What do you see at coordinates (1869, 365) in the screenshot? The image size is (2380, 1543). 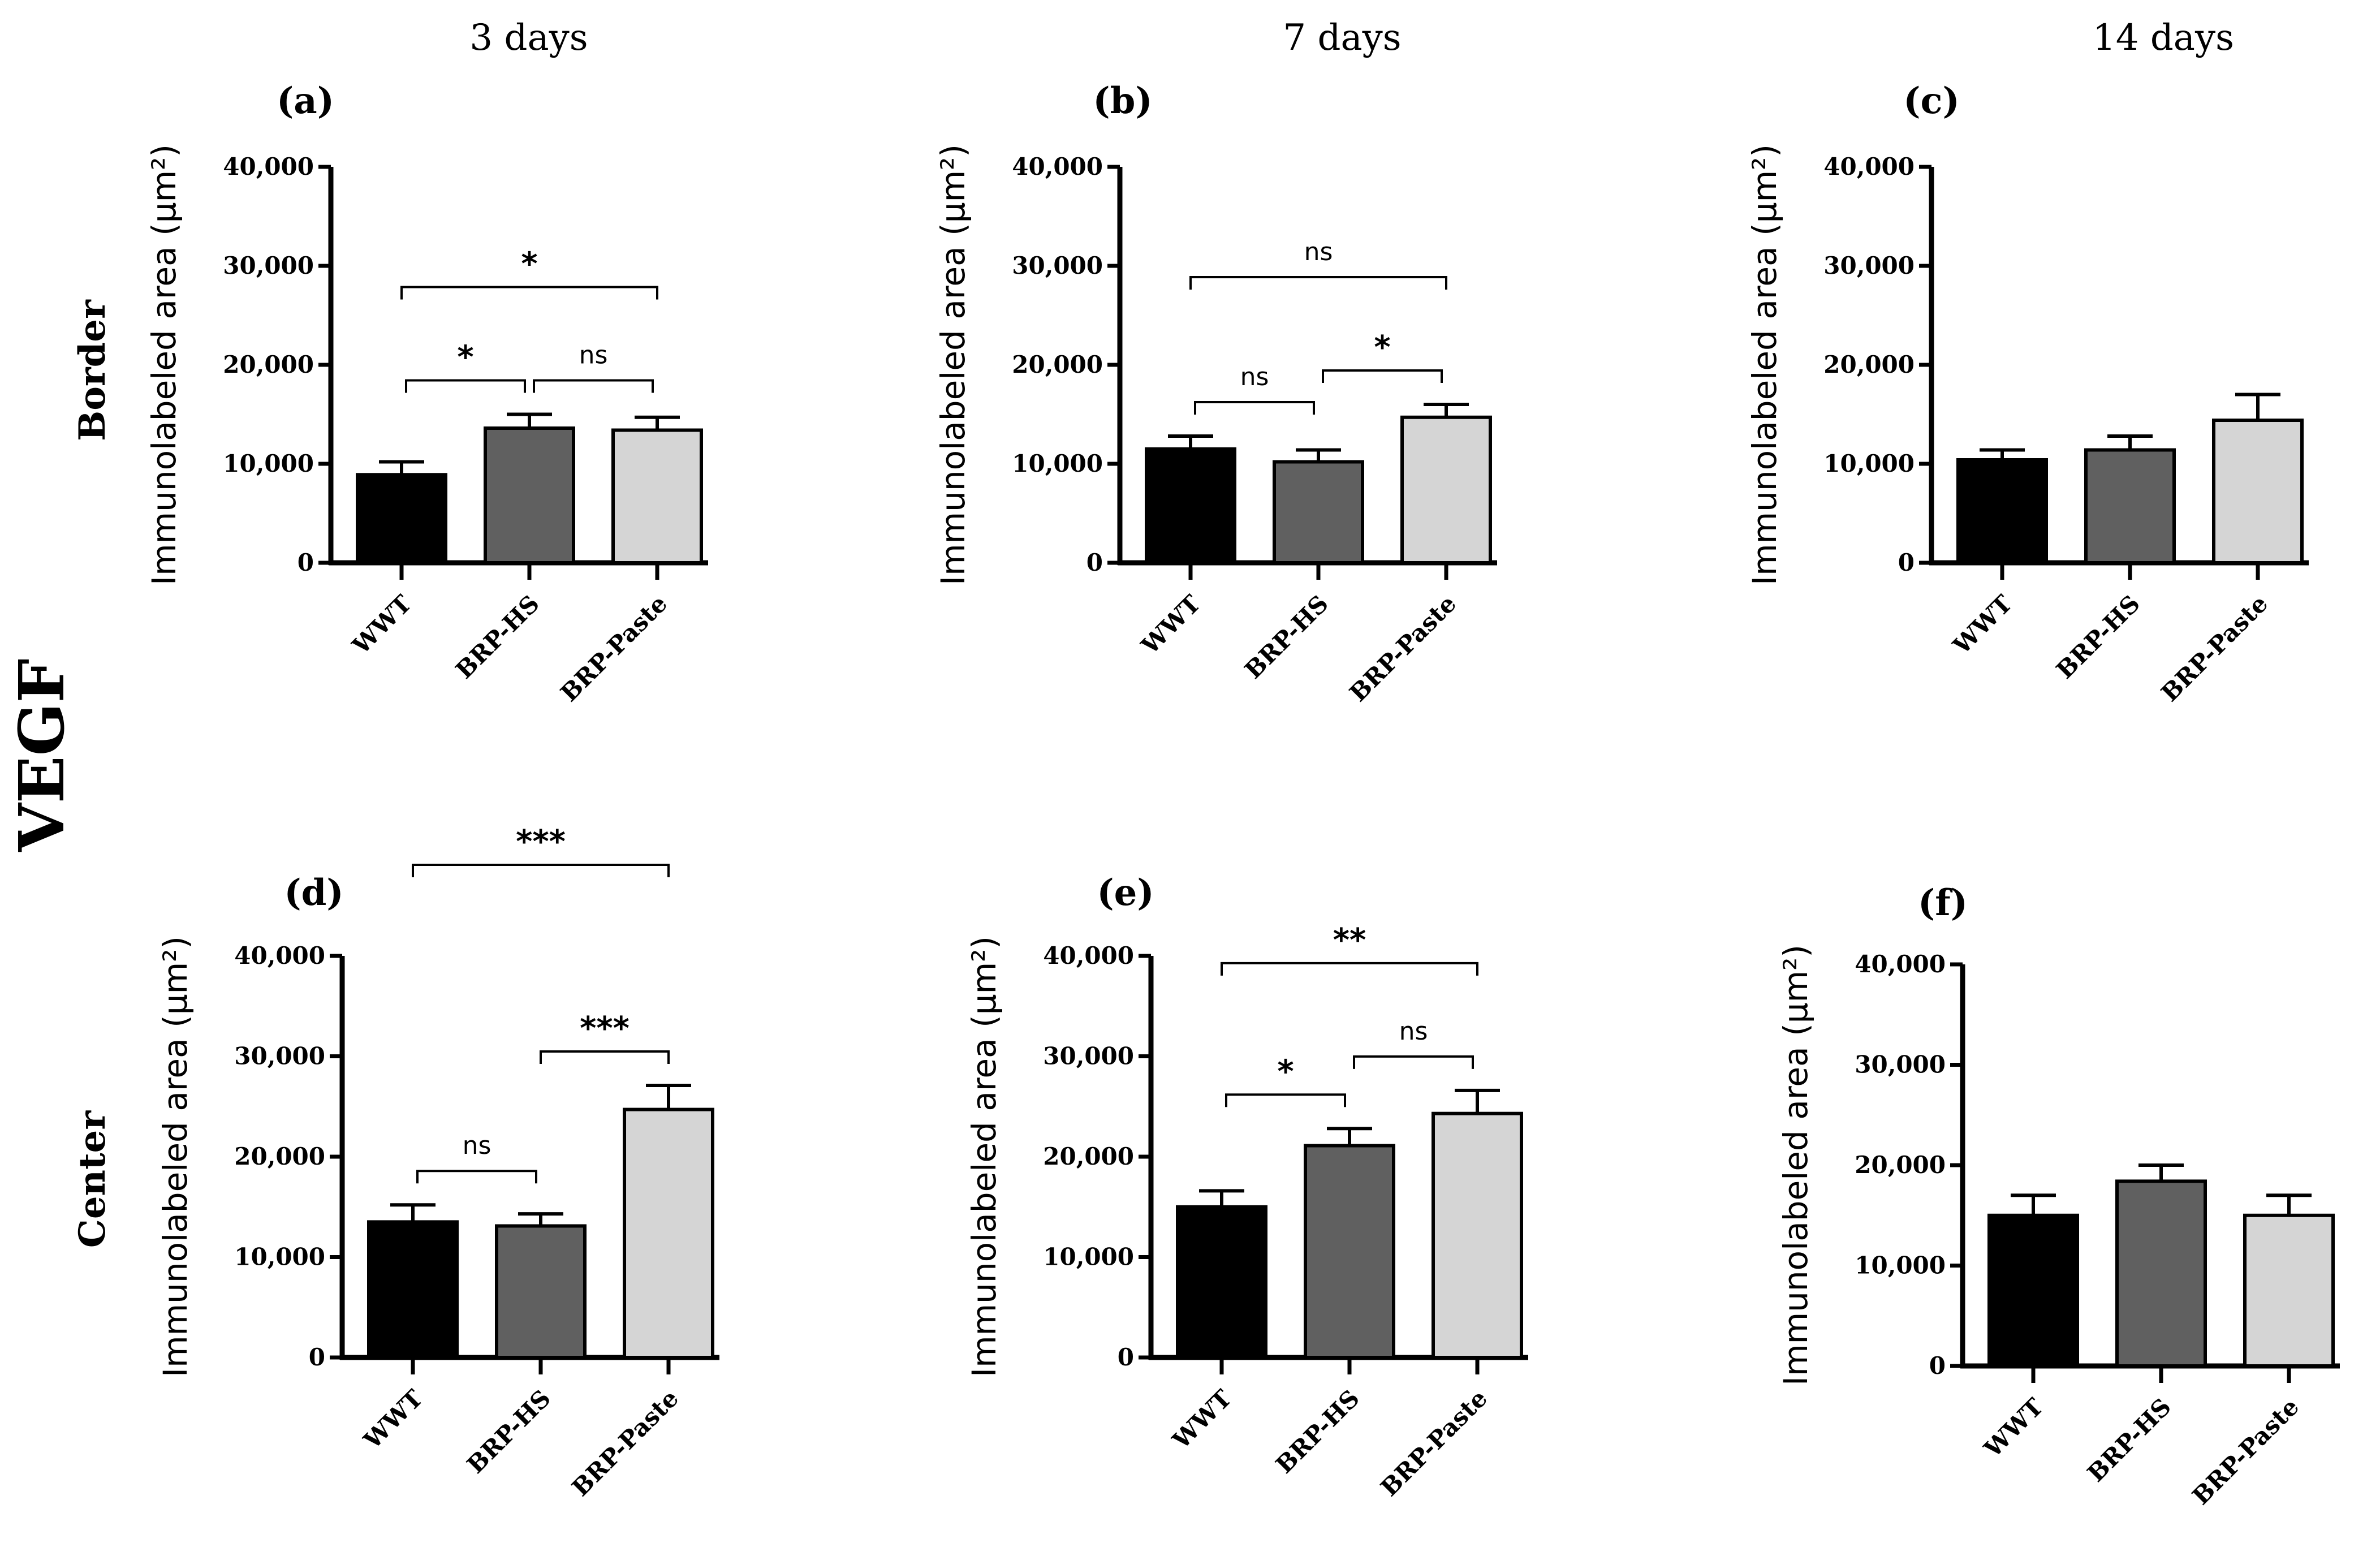 I see `y-tick-label-c-2: 20,000` at bounding box center [1869, 365].